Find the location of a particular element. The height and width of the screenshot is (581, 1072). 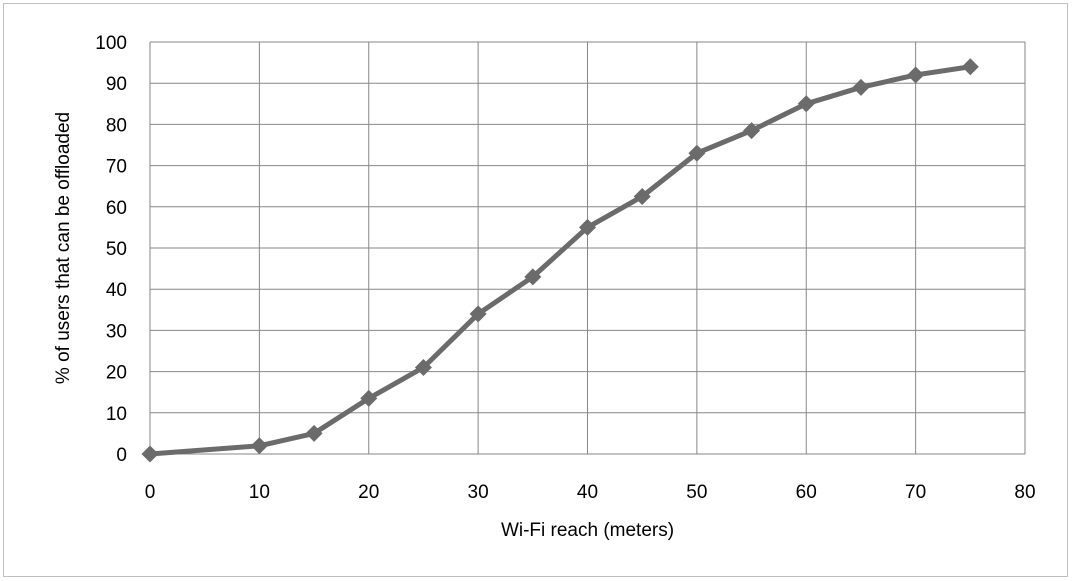

y-tick-label: 10 is located at coordinates (116, 414).